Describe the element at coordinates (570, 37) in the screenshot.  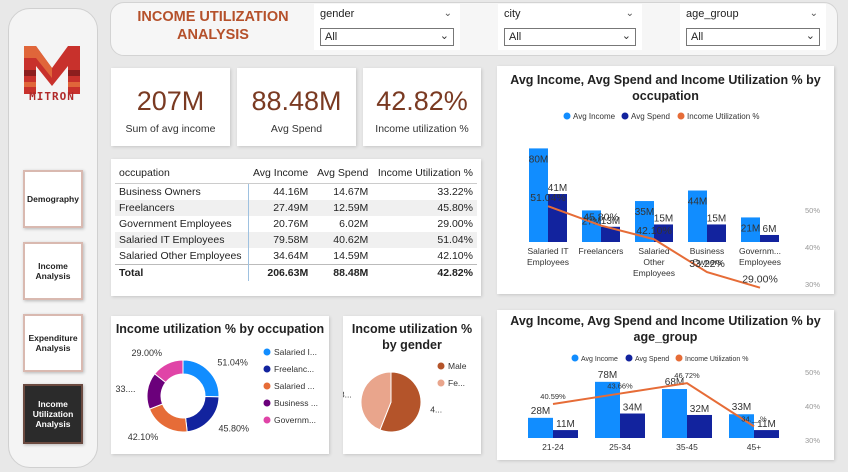
I see `city-dropdown: All ⌄` at that location.